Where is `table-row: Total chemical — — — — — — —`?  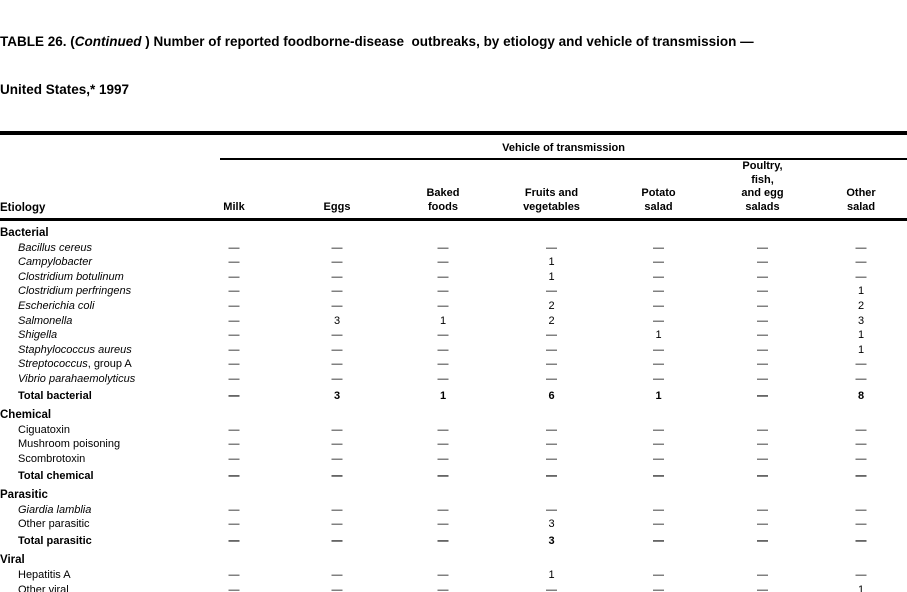 table-row: Total chemical — — — — — — — is located at coordinates (453, 475).